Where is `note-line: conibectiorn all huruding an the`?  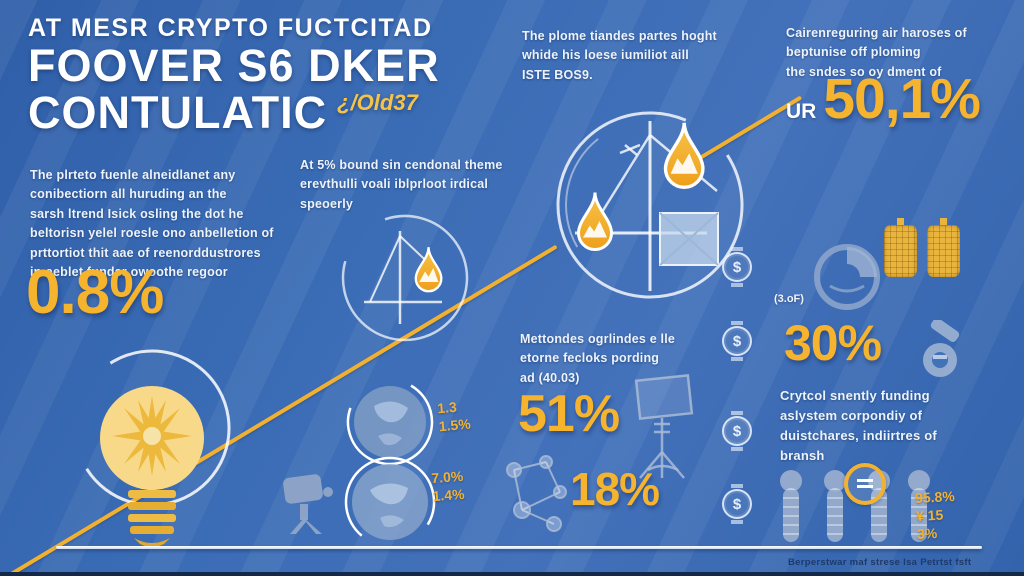
note-line: conibectiorn all huruding an the is located at coordinates (128, 194).